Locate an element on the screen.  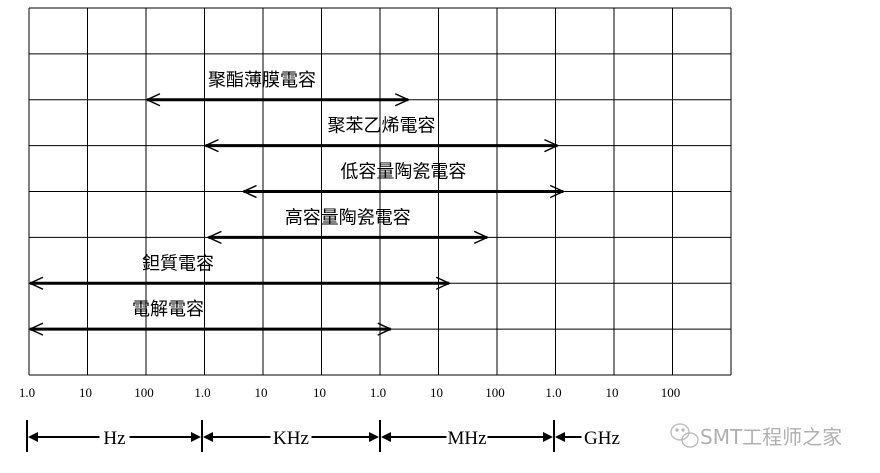
capacitor-range: 高容量陶瓷電容 is located at coordinates (348, 226).